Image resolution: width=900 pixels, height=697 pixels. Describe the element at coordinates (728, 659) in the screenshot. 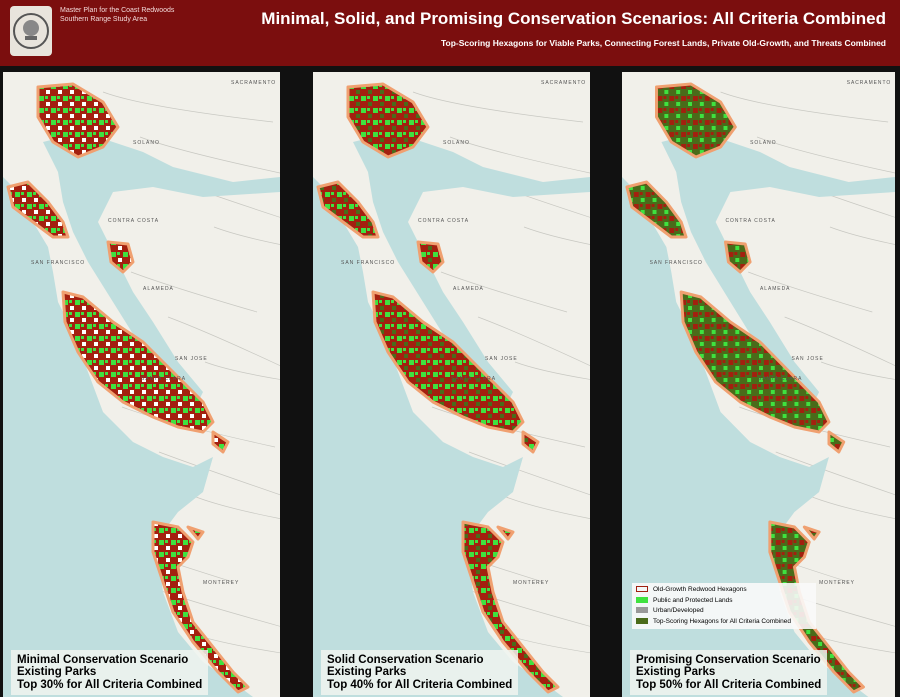

I see `caption-line: Promising Conservation Scenario` at that location.